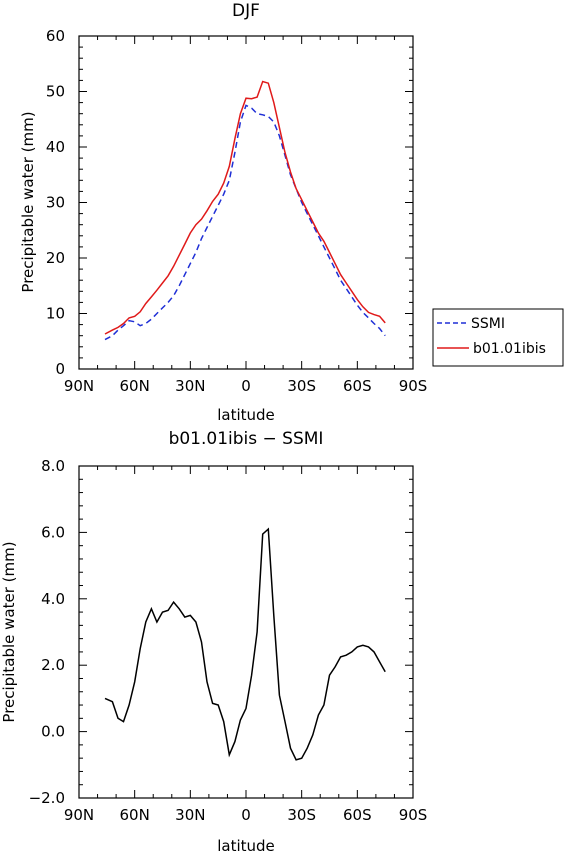 This screenshot has width=565, height=852. Describe the element at coordinates (246, 11) in the screenshot. I see `chart-title-djf: DJF` at that location.